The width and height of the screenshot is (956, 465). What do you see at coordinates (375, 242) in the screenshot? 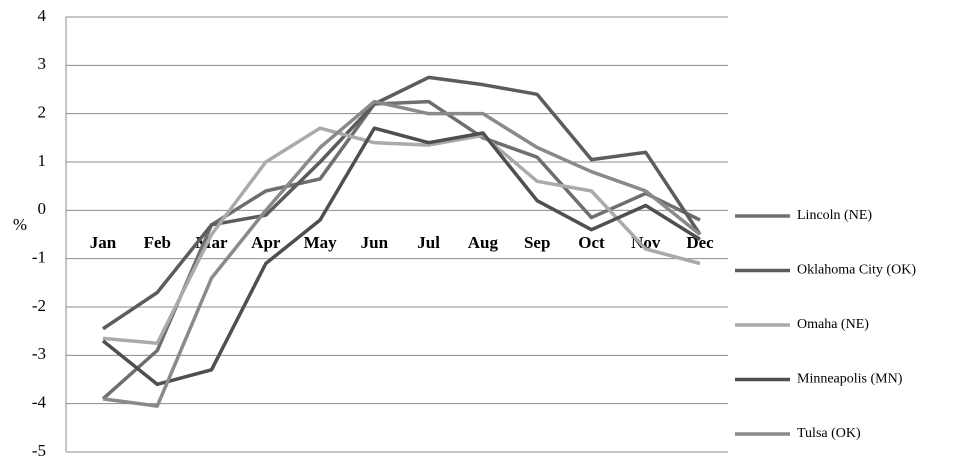
I see `x-tick-label: Jun` at bounding box center [375, 242].